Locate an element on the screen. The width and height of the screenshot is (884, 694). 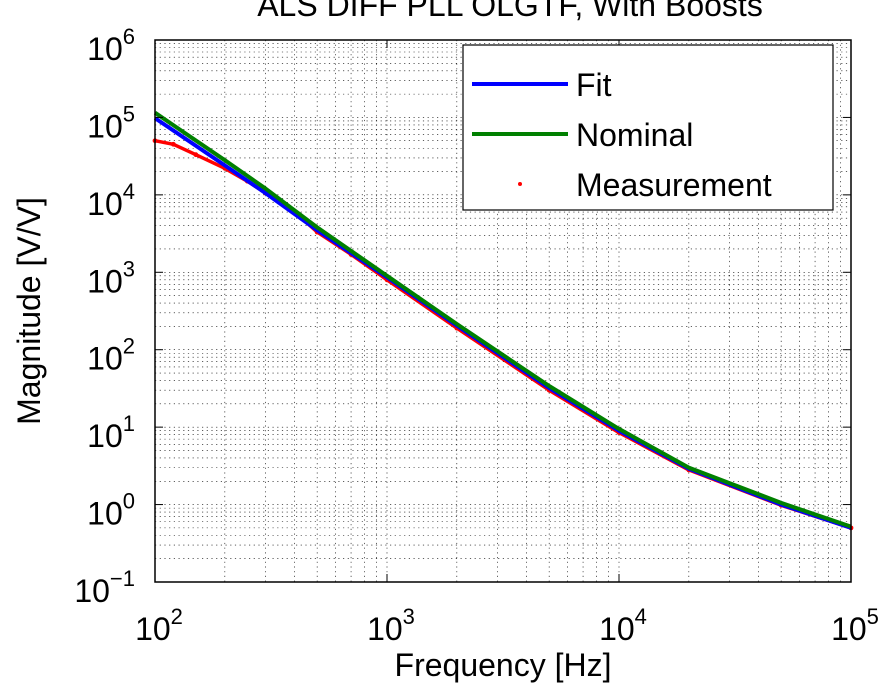
x-tick-label: 10³ is located at coordinates (391, 625).